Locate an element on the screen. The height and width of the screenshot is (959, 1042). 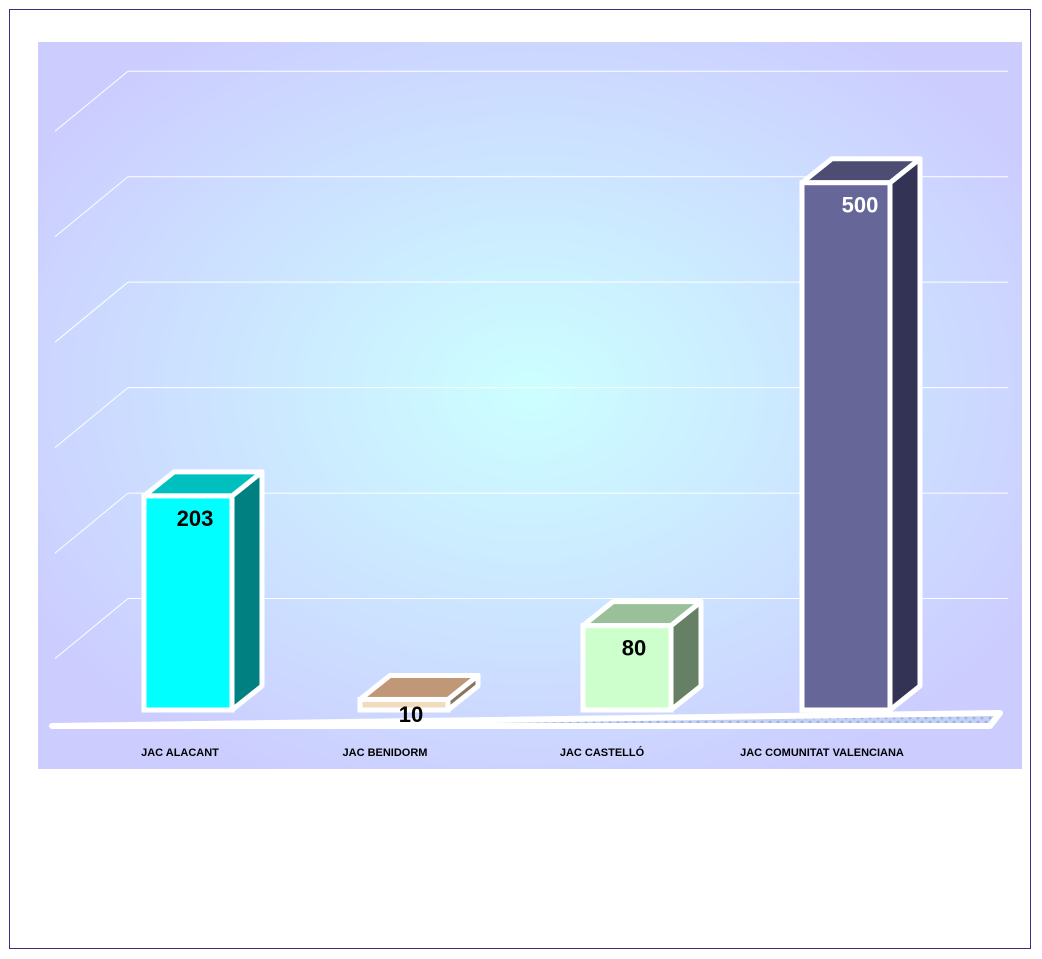
x-tick-label: JAC ALACANT is located at coordinates (180, 753).